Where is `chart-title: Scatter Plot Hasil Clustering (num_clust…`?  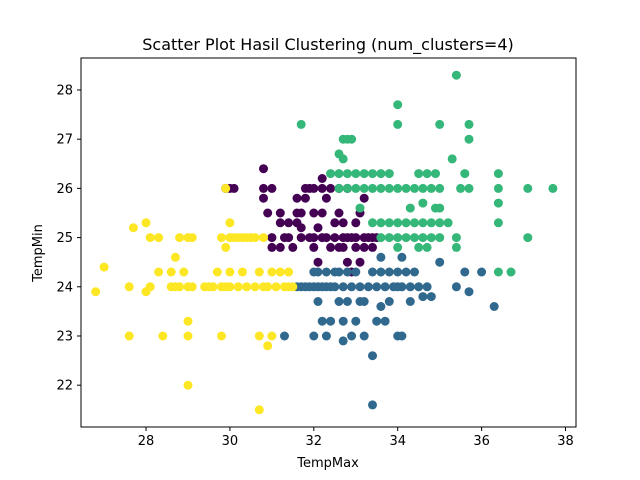 chart-title: Scatter Plot Hasil Clustering (num_clust… is located at coordinates (328, 45).